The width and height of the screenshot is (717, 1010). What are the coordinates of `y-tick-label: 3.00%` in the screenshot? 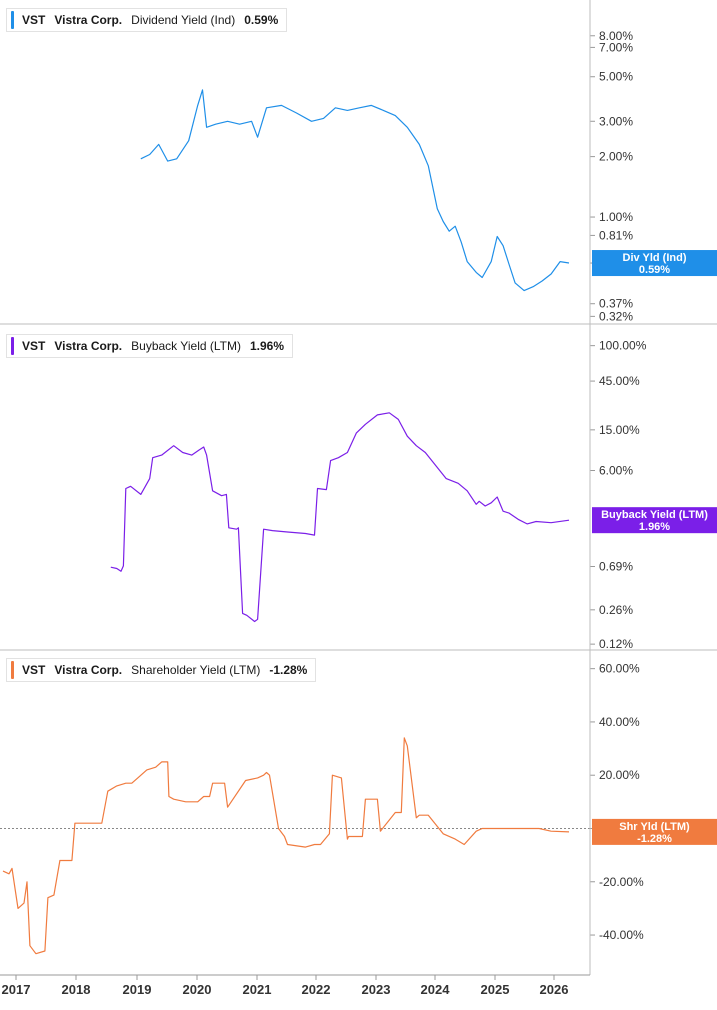 It's located at (616, 121).